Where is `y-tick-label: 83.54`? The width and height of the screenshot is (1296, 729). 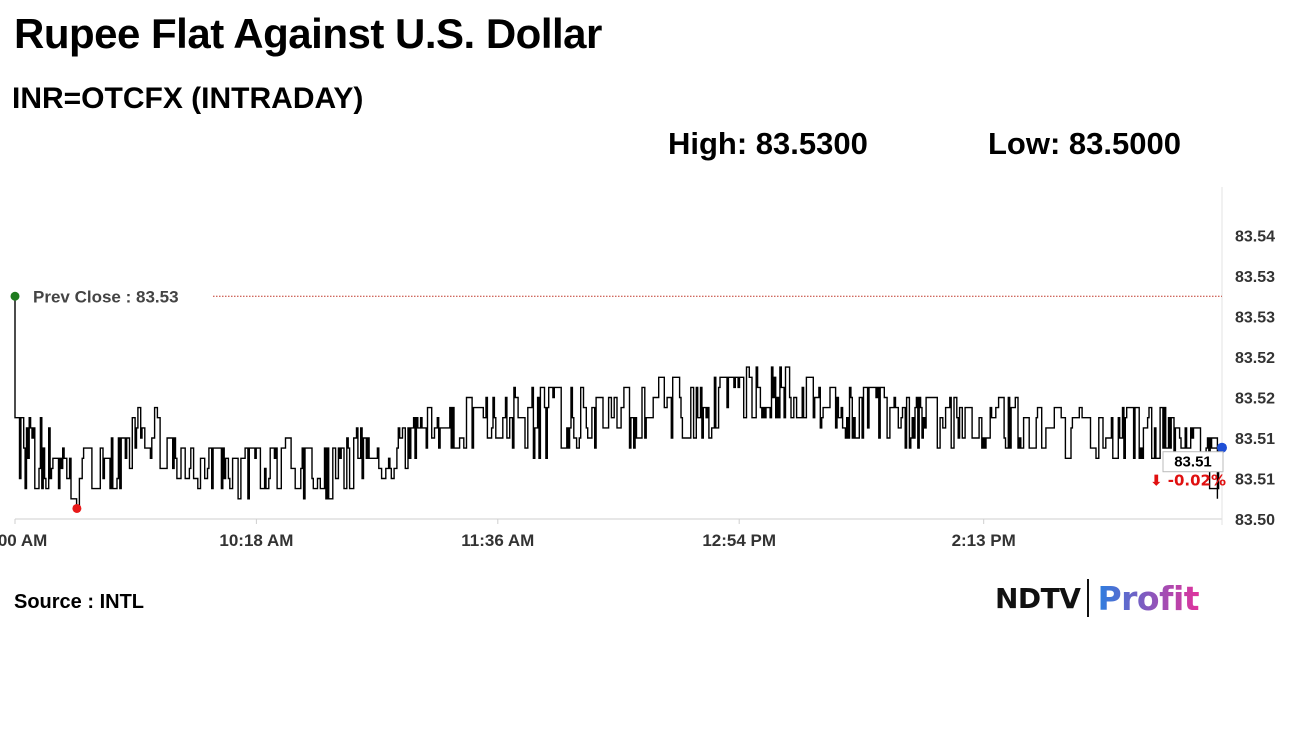 y-tick-label: 83.54 is located at coordinates (1255, 237).